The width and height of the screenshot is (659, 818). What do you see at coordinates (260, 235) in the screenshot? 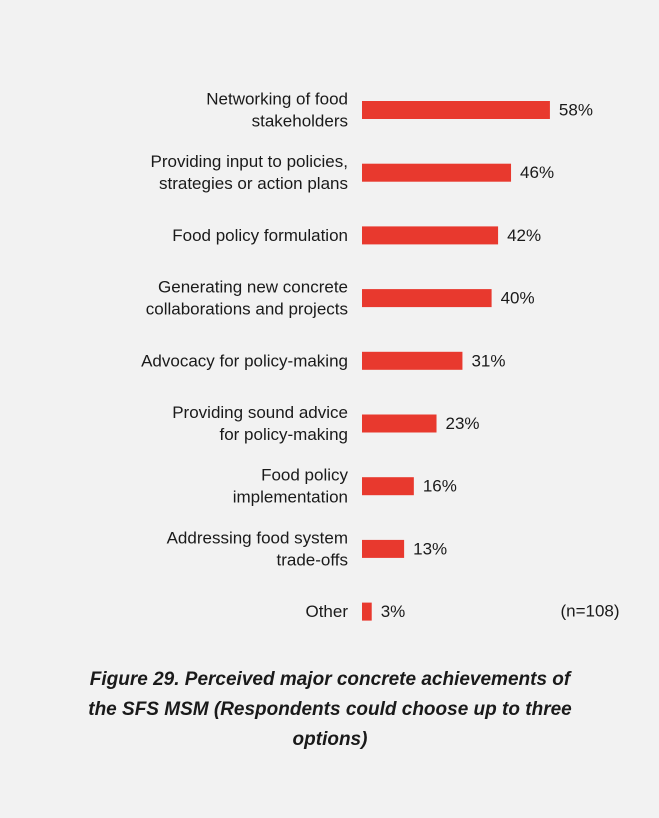
I see `category-label: Food policy formulation` at bounding box center [260, 235].